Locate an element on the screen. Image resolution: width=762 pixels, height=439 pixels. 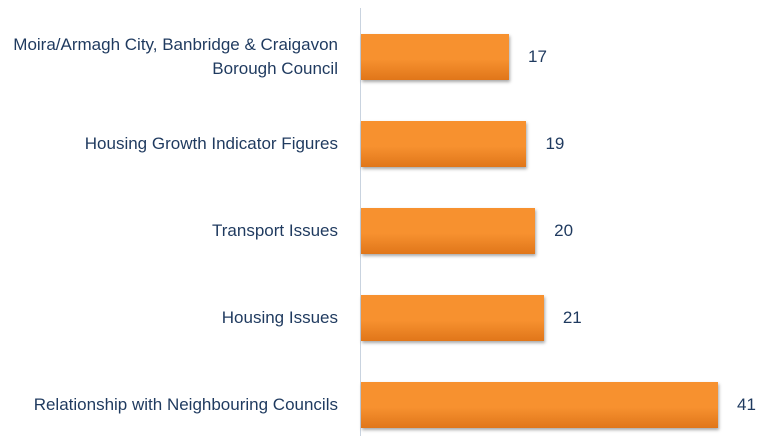
value-label: 41 is located at coordinates (746, 404).